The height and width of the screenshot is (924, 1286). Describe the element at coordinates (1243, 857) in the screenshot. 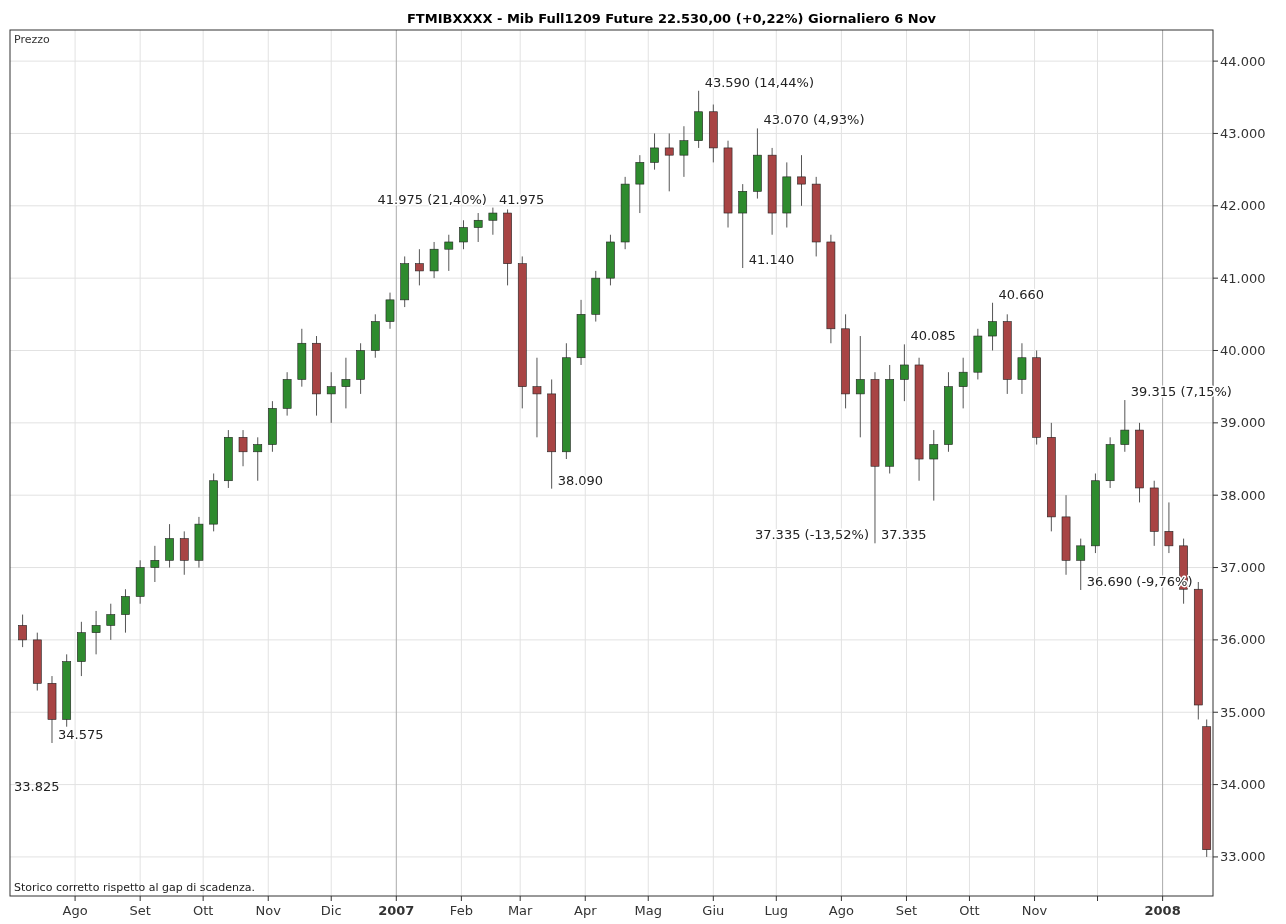

I see `y-tick-label: 33.000` at that location.